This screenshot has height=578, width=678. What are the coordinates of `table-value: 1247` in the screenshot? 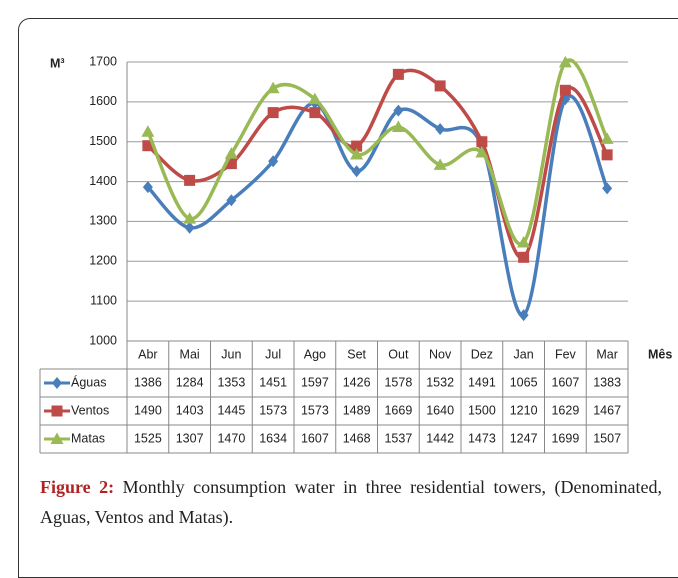 It's located at (524, 438).